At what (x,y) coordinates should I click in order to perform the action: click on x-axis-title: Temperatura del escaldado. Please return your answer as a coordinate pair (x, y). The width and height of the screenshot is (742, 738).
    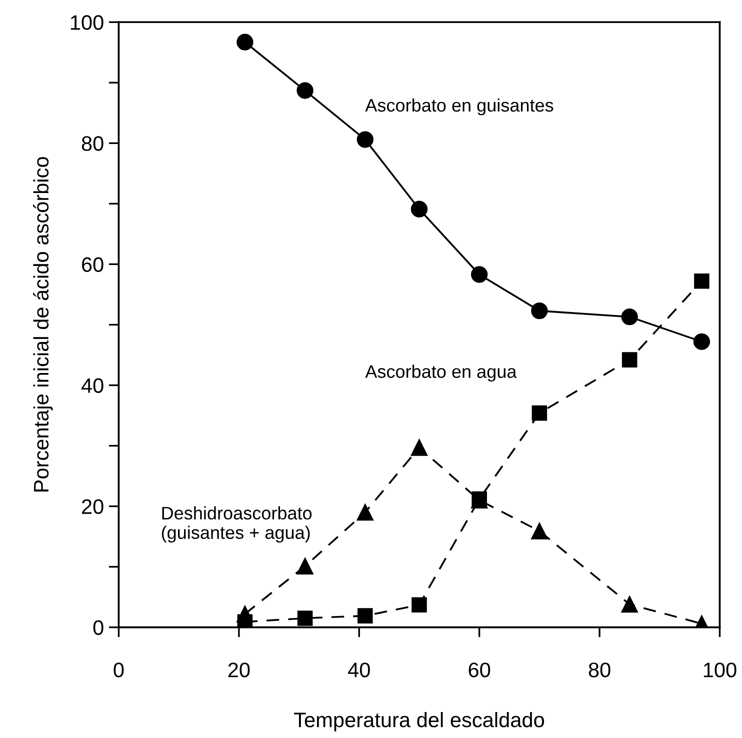
    Looking at the image, I should click on (419, 722).